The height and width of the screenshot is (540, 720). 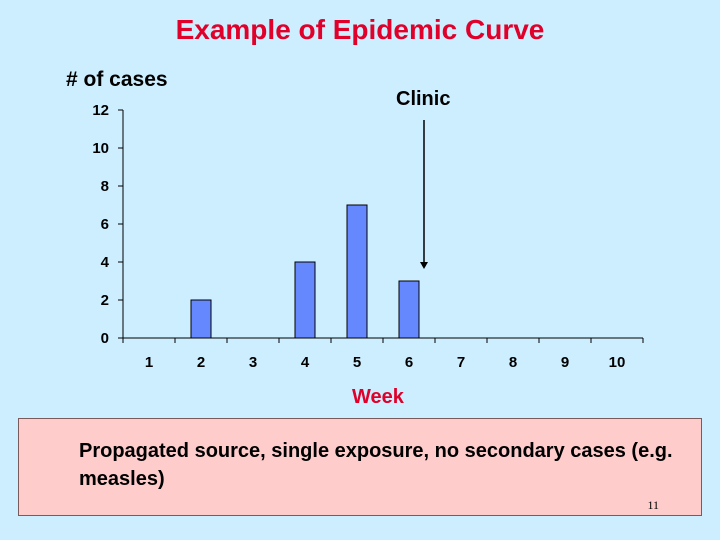 I want to click on x-tick-label: 5, so click(x=357, y=362).